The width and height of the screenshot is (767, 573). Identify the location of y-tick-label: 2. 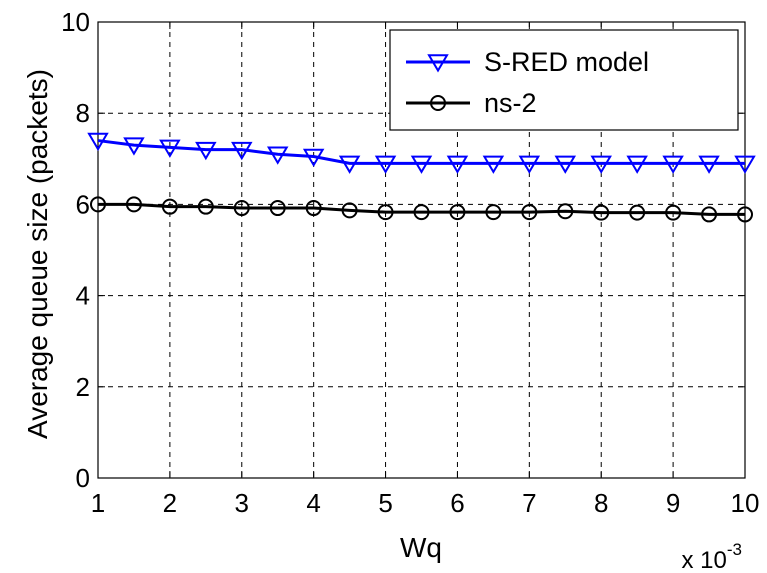
(83, 387).